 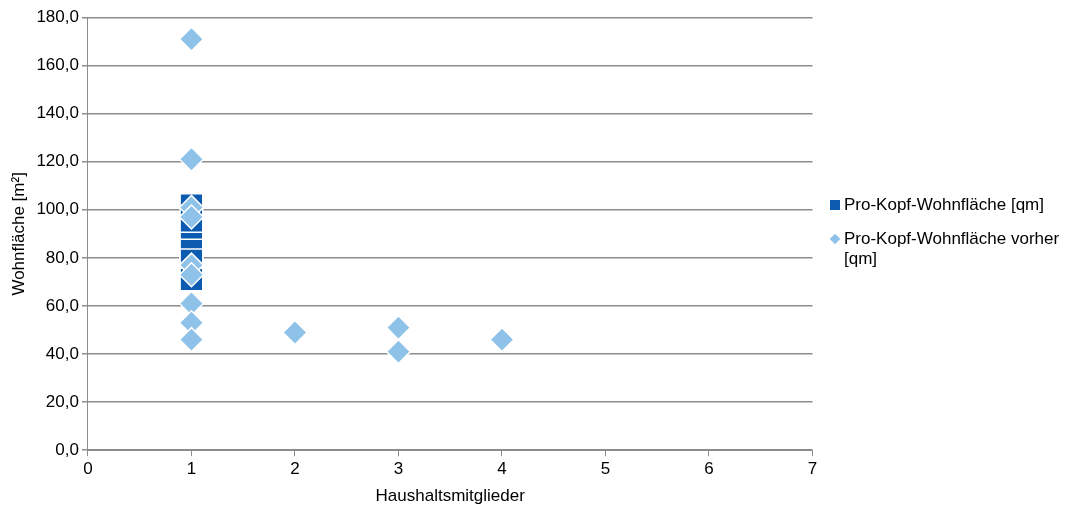 What do you see at coordinates (57, 65) in the screenshot?
I see `y-tick-label: 160,0` at bounding box center [57, 65].